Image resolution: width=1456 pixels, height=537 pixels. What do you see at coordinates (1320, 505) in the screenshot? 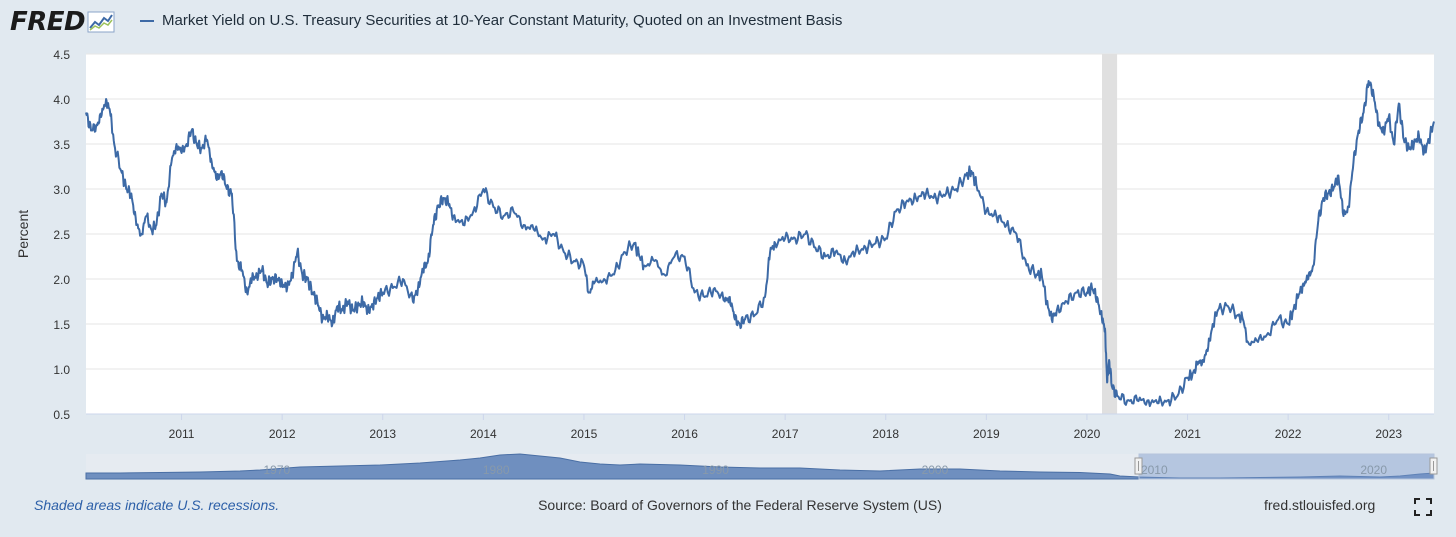
I see `fred-url: fred.stlouisfed.org` at bounding box center [1320, 505].